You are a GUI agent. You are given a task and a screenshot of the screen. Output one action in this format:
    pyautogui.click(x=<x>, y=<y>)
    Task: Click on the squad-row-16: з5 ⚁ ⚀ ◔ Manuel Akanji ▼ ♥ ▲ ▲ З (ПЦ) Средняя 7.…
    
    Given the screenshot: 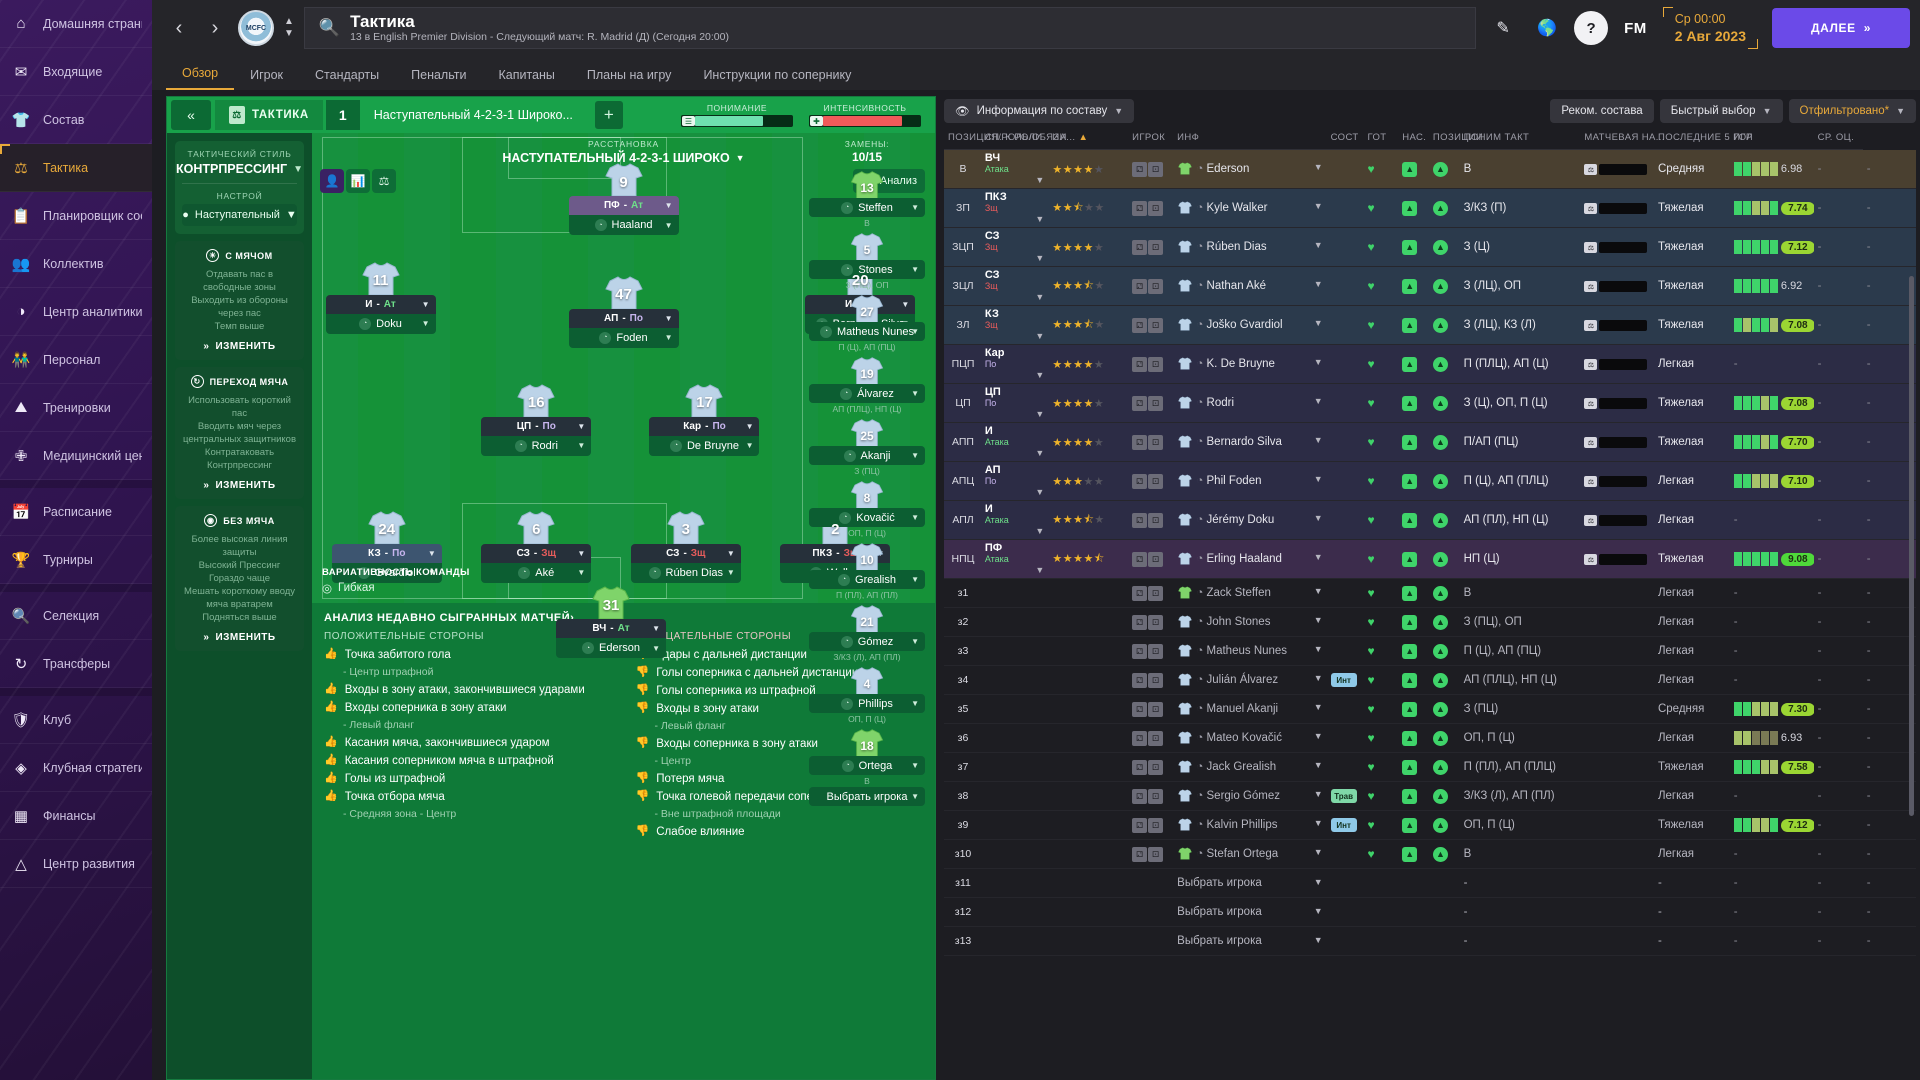 What is the action you would take?
    pyautogui.click(x=1430, y=709)
    